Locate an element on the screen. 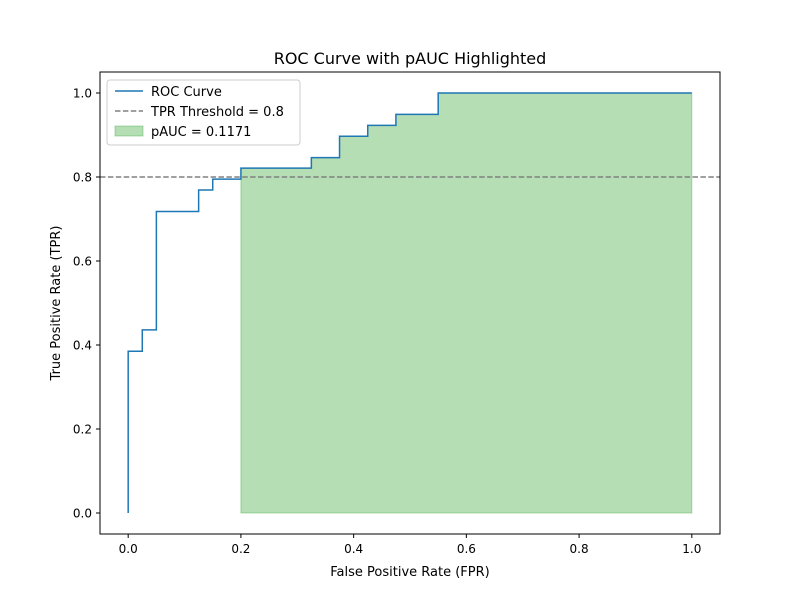 Image resolution: width=800 pixels, height=600 pixels. x-axis-ticks: 0.0 0.2 0.4 0.6 0.8 1.0 is located at coordinates (410, 545).